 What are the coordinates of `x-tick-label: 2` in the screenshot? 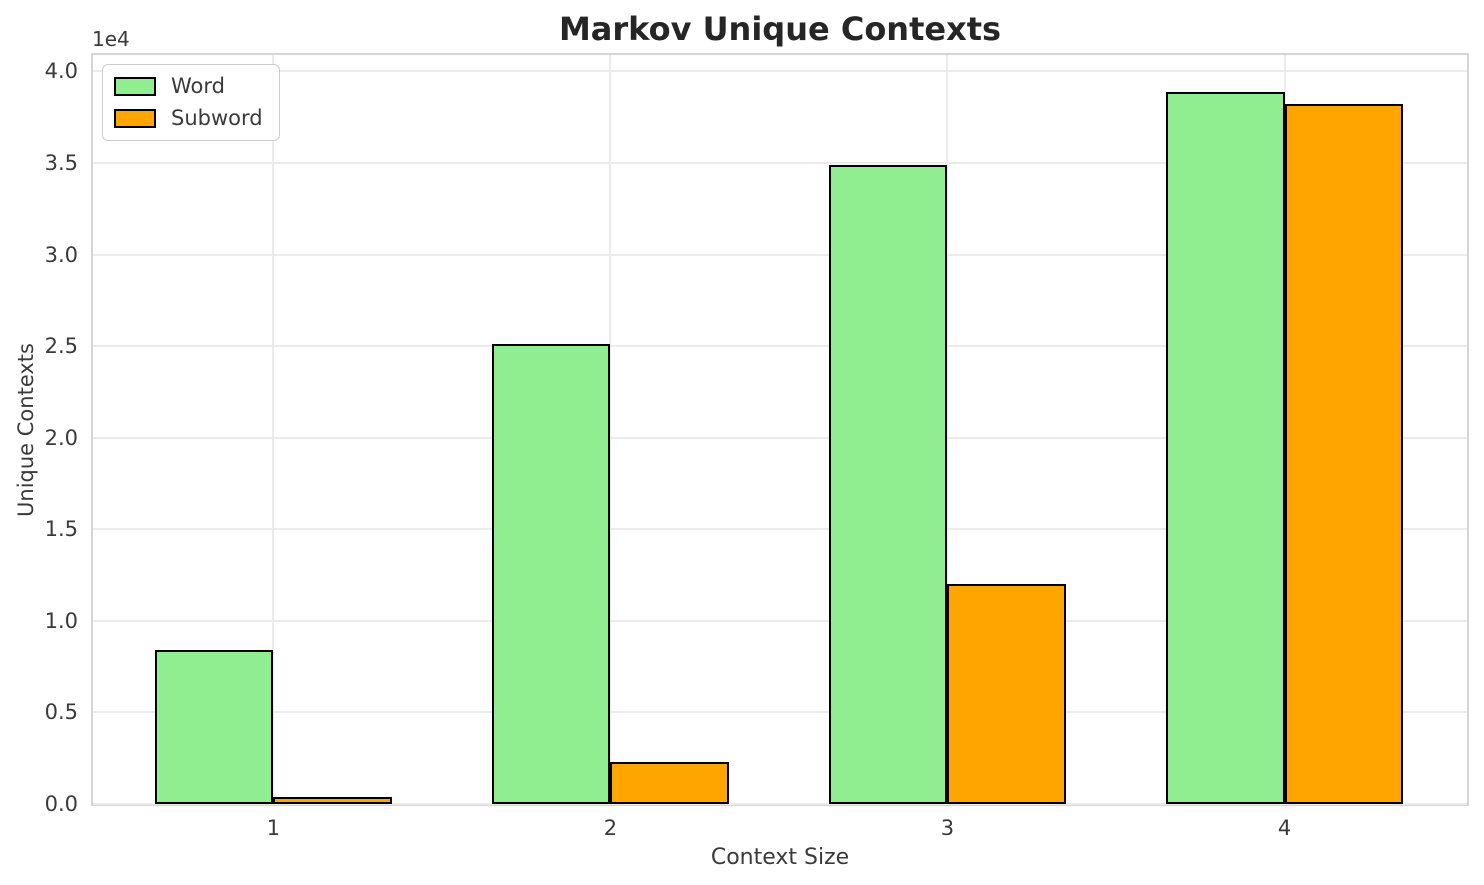 It's located at (610, 828).